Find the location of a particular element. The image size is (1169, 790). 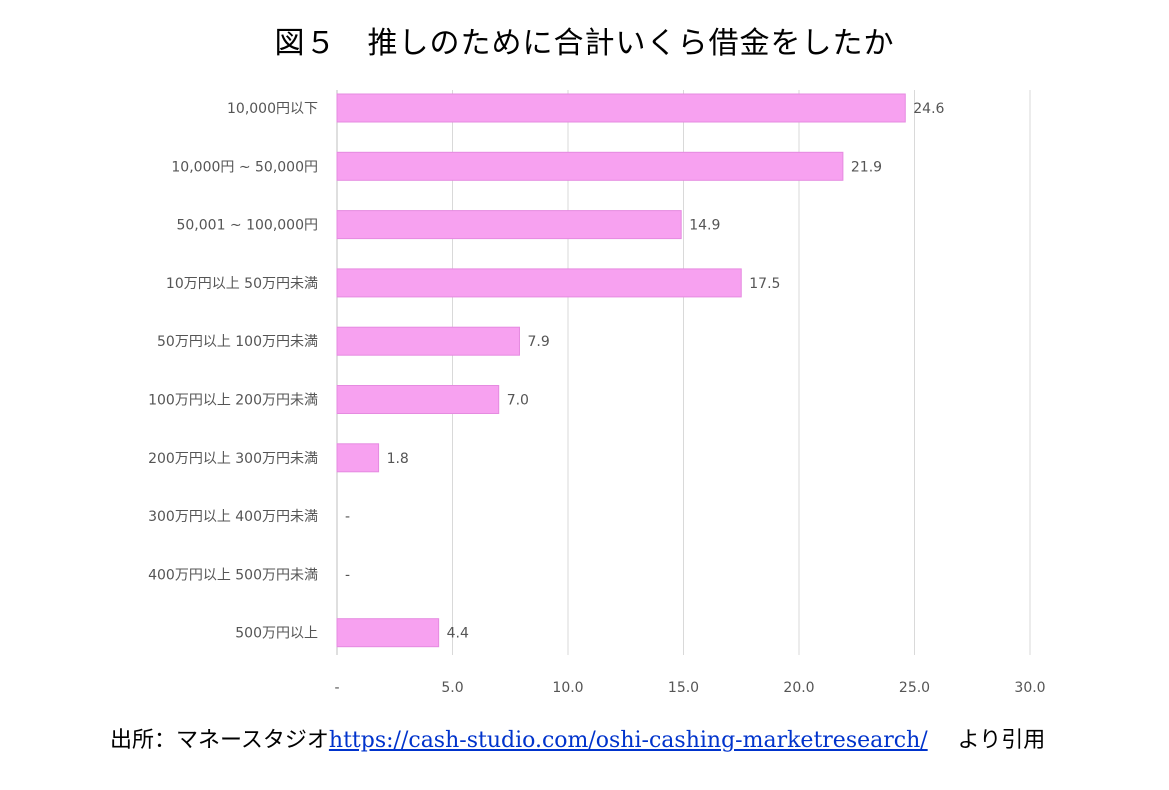

category-label: 10,000円 ~ 50,000円 is located at coordinates (244, 167).